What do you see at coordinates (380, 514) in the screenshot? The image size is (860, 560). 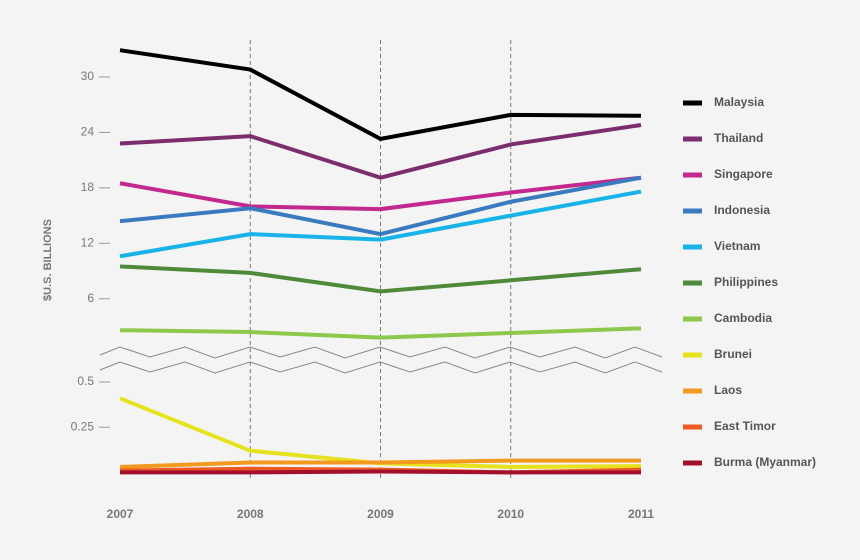 I see `x-tick-label: 2009` at bounding box center [380, 514].